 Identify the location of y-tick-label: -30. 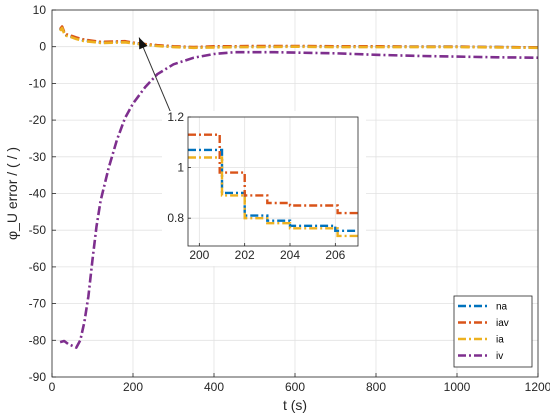
(38, 157).